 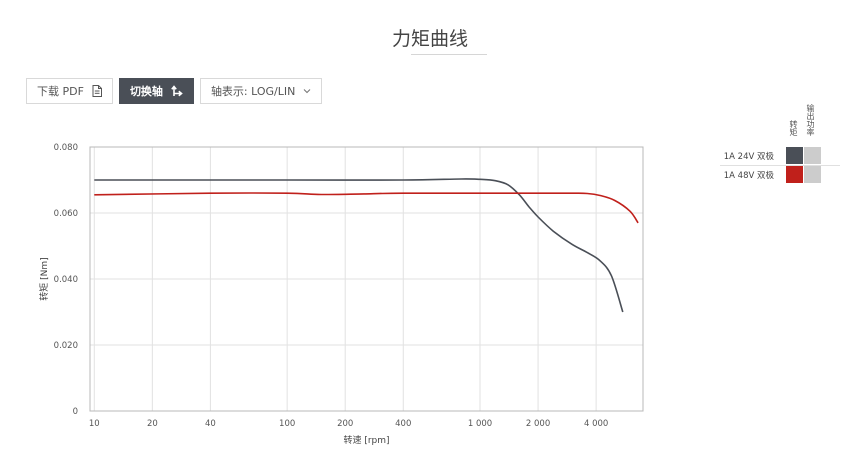 What do you see at coordinates (94, 424) in the screenshot?
I see `x-tick-label: 10` at bounding box center [94, 424].